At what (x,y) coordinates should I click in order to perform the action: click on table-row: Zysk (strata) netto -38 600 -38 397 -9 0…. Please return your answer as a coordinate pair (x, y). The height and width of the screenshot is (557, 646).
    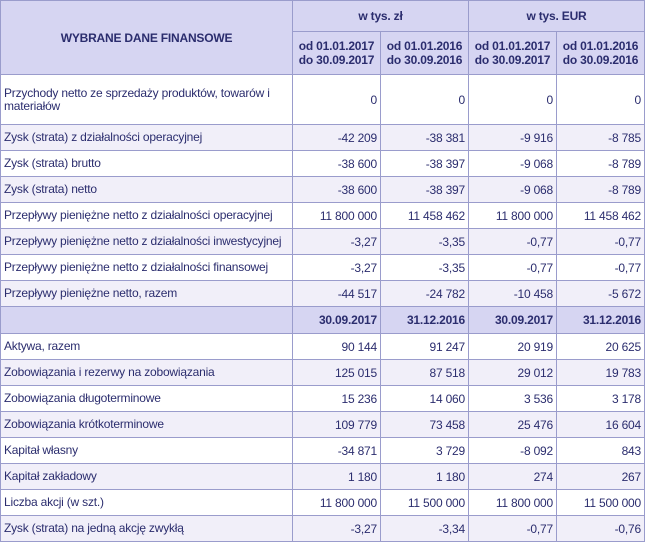
    Looking at the image, I should click on (322, 189).